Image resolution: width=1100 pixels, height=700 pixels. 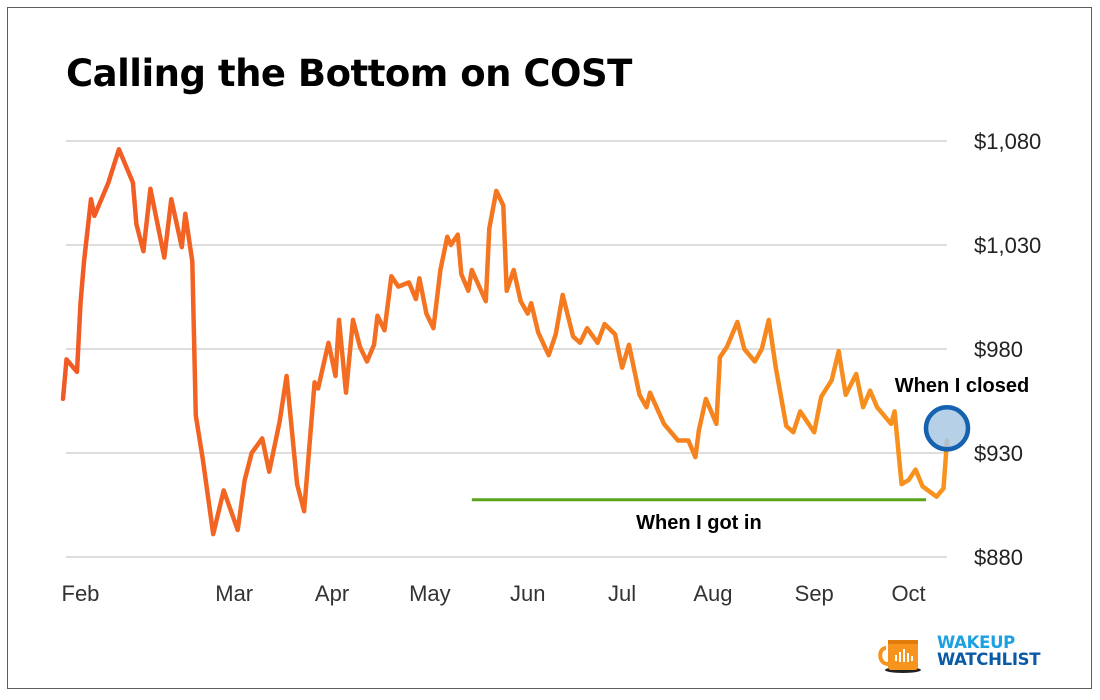 What do you see at coordinates (349, 73) in the screenshot?
I see `chart-title: Calling the Bottom on COST` at bounding box center [349, 73].